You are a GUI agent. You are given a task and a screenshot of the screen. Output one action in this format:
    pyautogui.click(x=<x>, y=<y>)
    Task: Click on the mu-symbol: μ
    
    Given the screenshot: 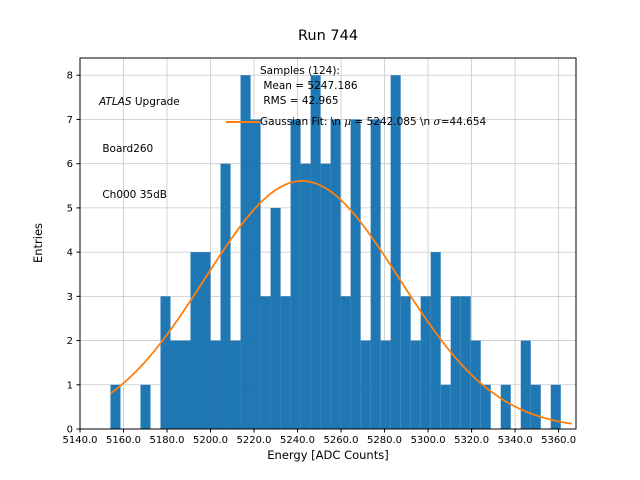 What is the action you would take?
    pyautogui.click(x=348, y=122)
    